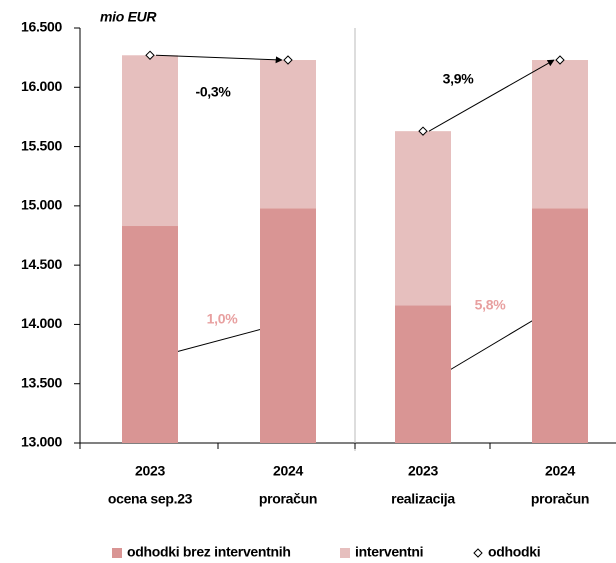 Image resolution: width=616 pixels, height=563 pixels. What do you see at coordinates (514, 552) in the screenshot?
I see `legend-label: odhodki` at bounding box center [514, 552].